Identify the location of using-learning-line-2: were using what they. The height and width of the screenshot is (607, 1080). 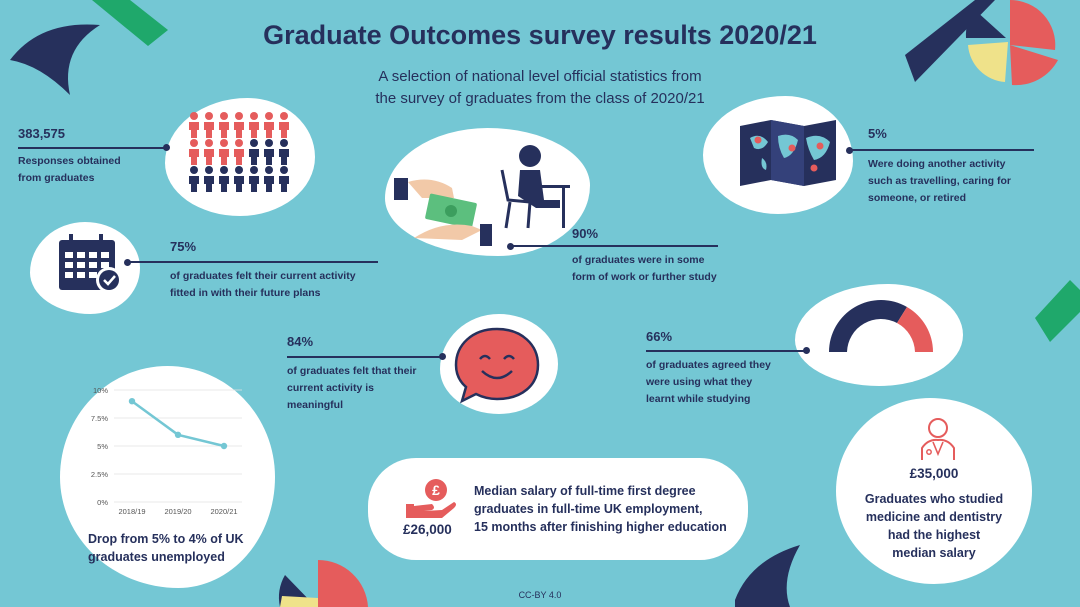
(699, 382).